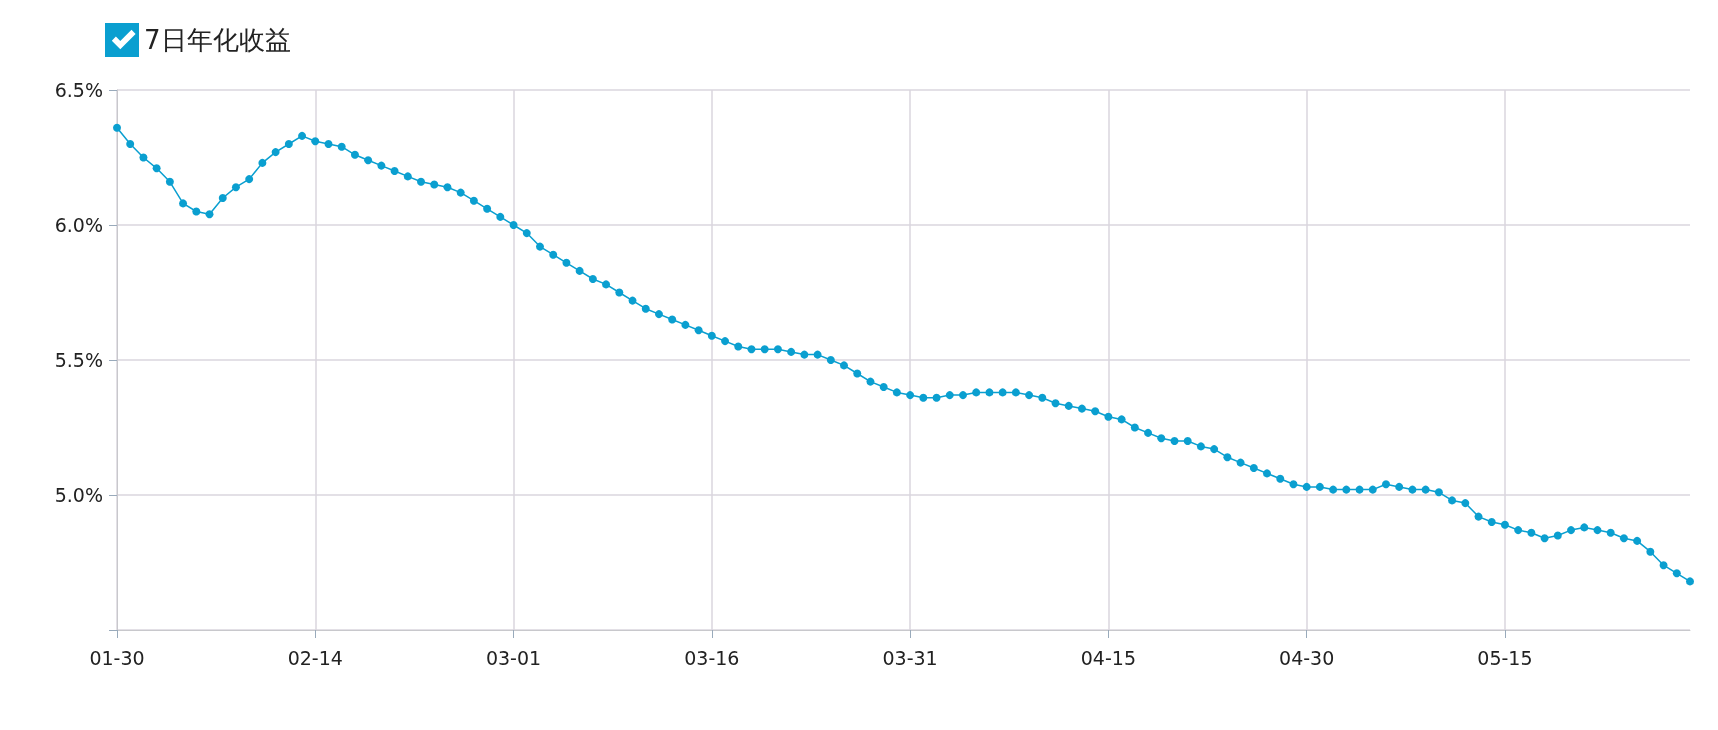  Describe the element at coordinates (78, 495) in the screenshot. I see `y-tick-label: 5.0%` at that location.